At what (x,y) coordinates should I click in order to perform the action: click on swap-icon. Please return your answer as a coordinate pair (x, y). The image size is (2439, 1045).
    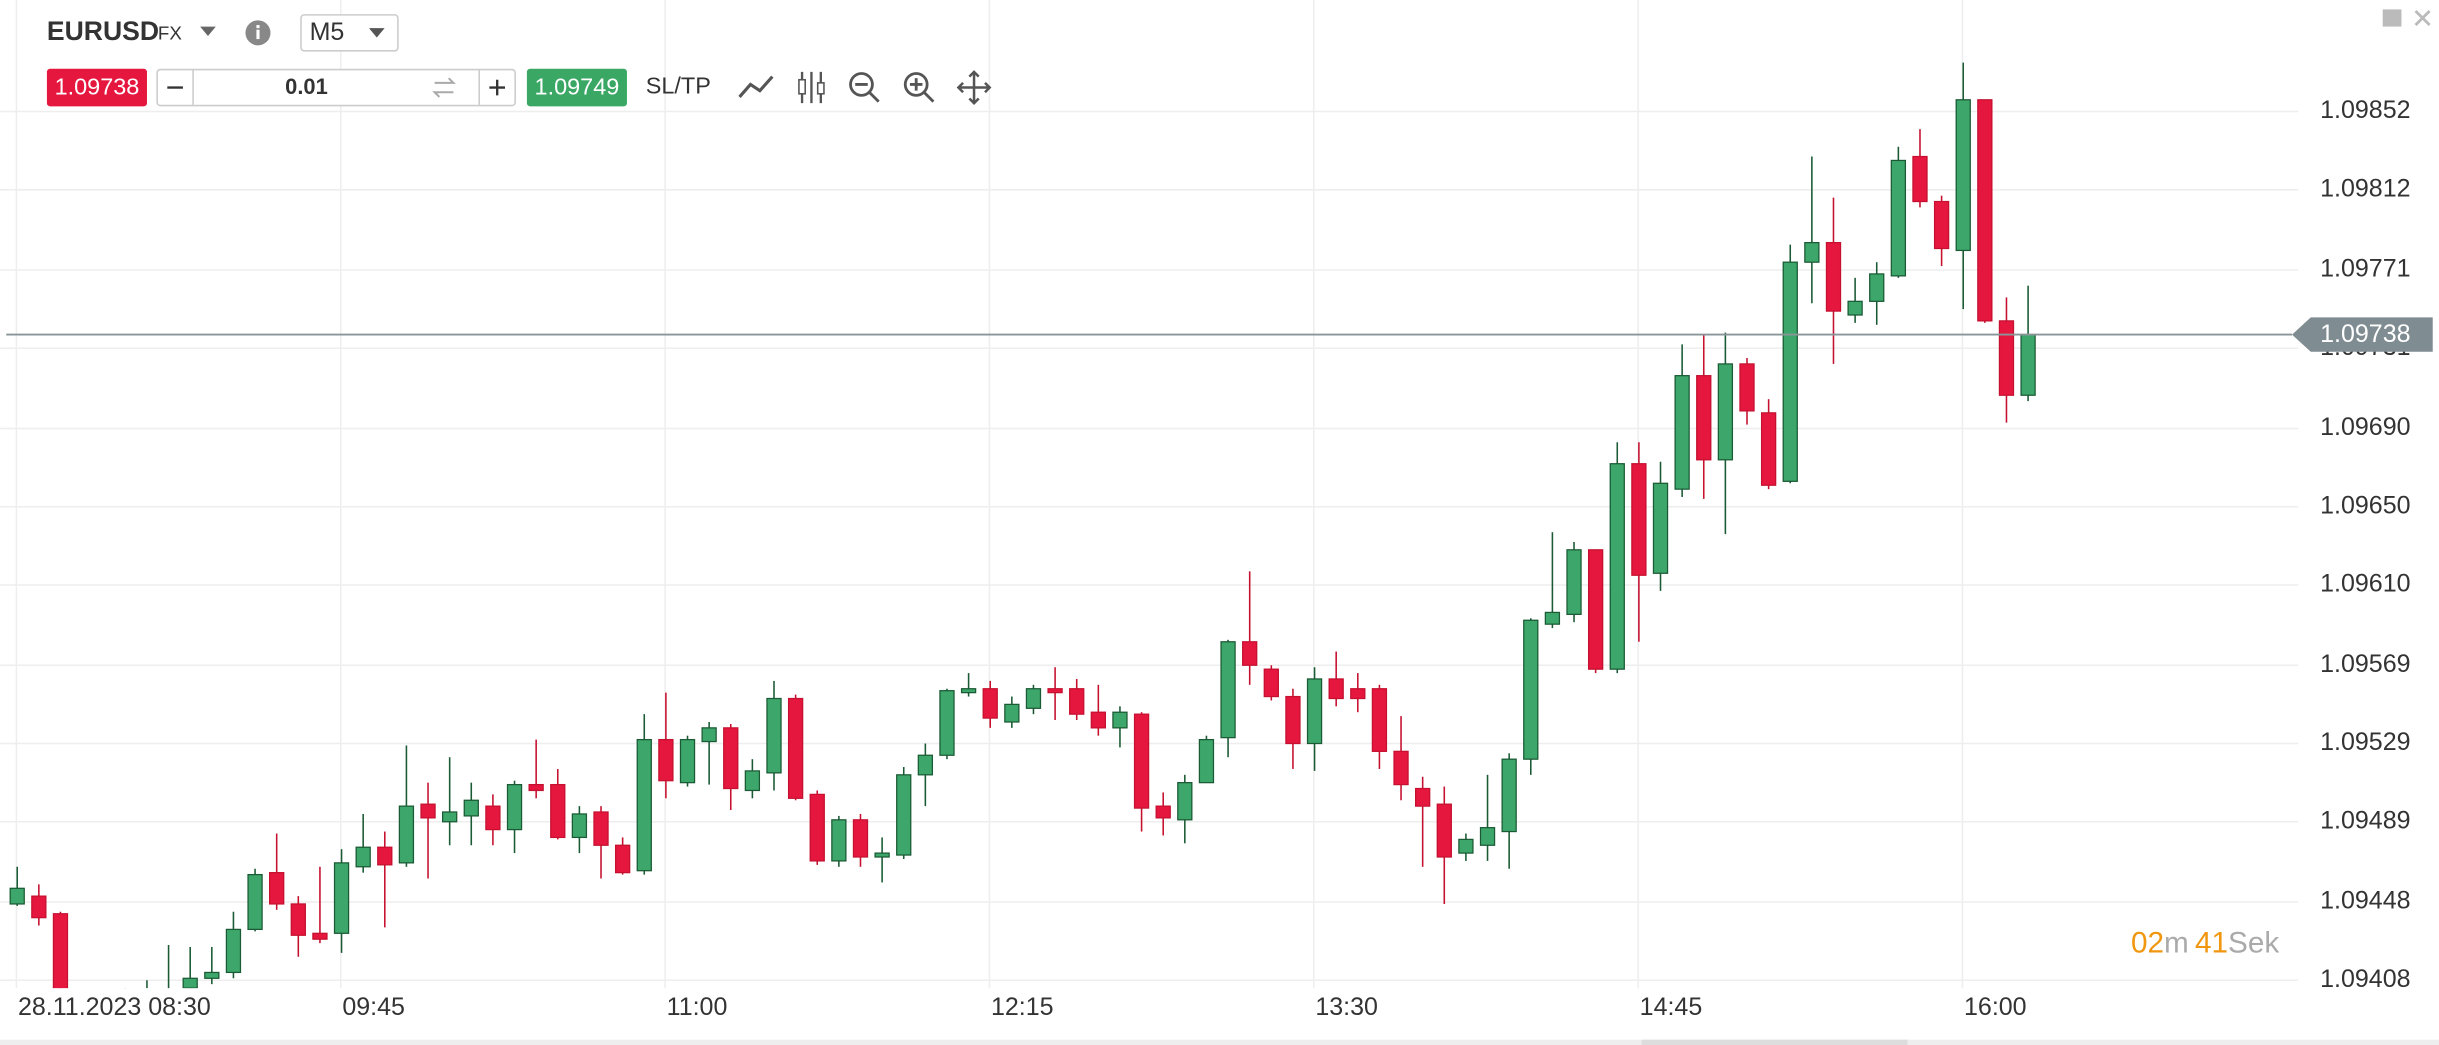
    Looking at the image, I should click on (444, 87).